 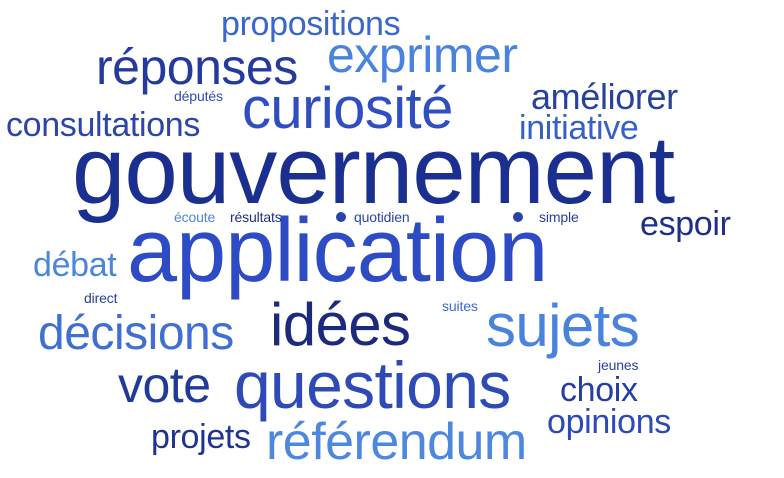 I want to click on word-debat: débat, so click(x=75, y=265).